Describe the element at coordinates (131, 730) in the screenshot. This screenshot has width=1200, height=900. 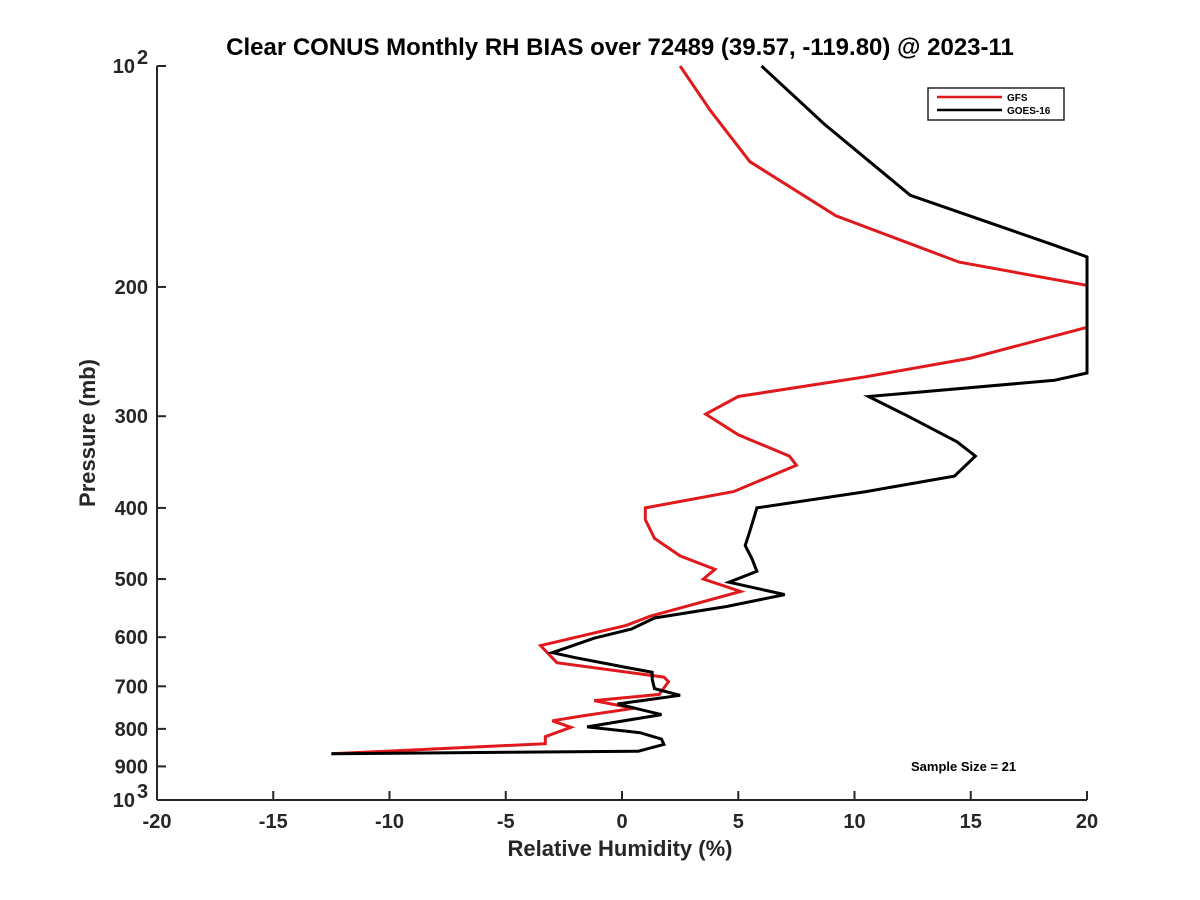
I see `y-tick-label: 800` at that location.